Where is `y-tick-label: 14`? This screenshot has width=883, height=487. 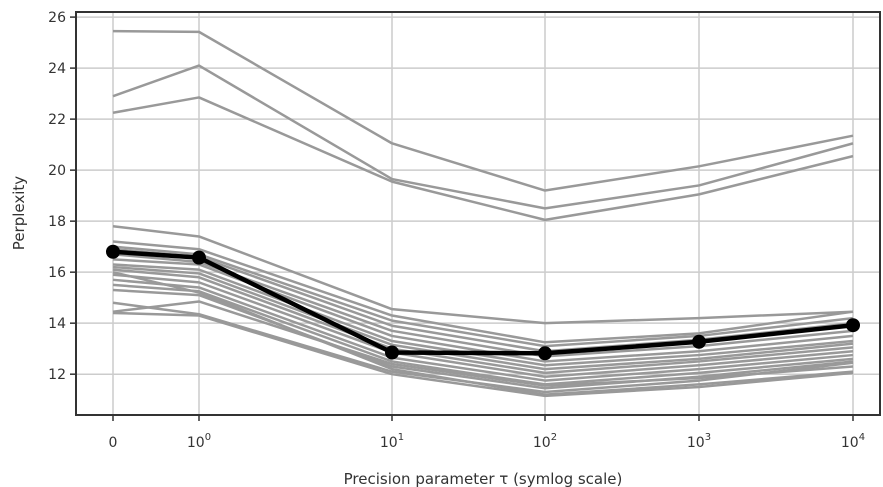
y-tick-label: 14 is located at coordinates (57, 324).